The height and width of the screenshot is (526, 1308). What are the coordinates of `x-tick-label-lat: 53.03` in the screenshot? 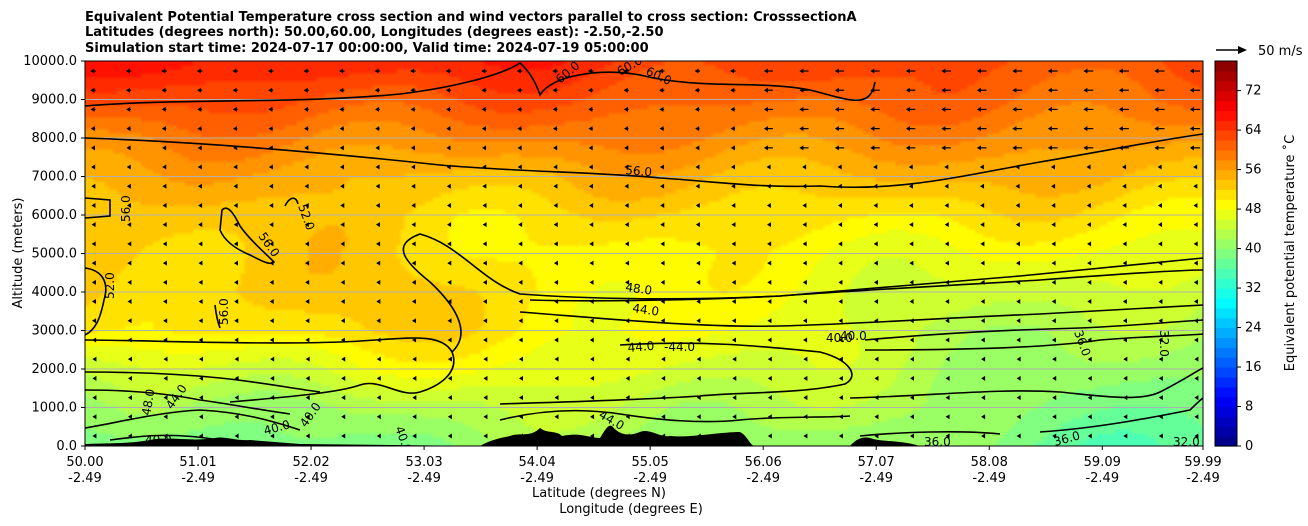 It's located at (423, 462).